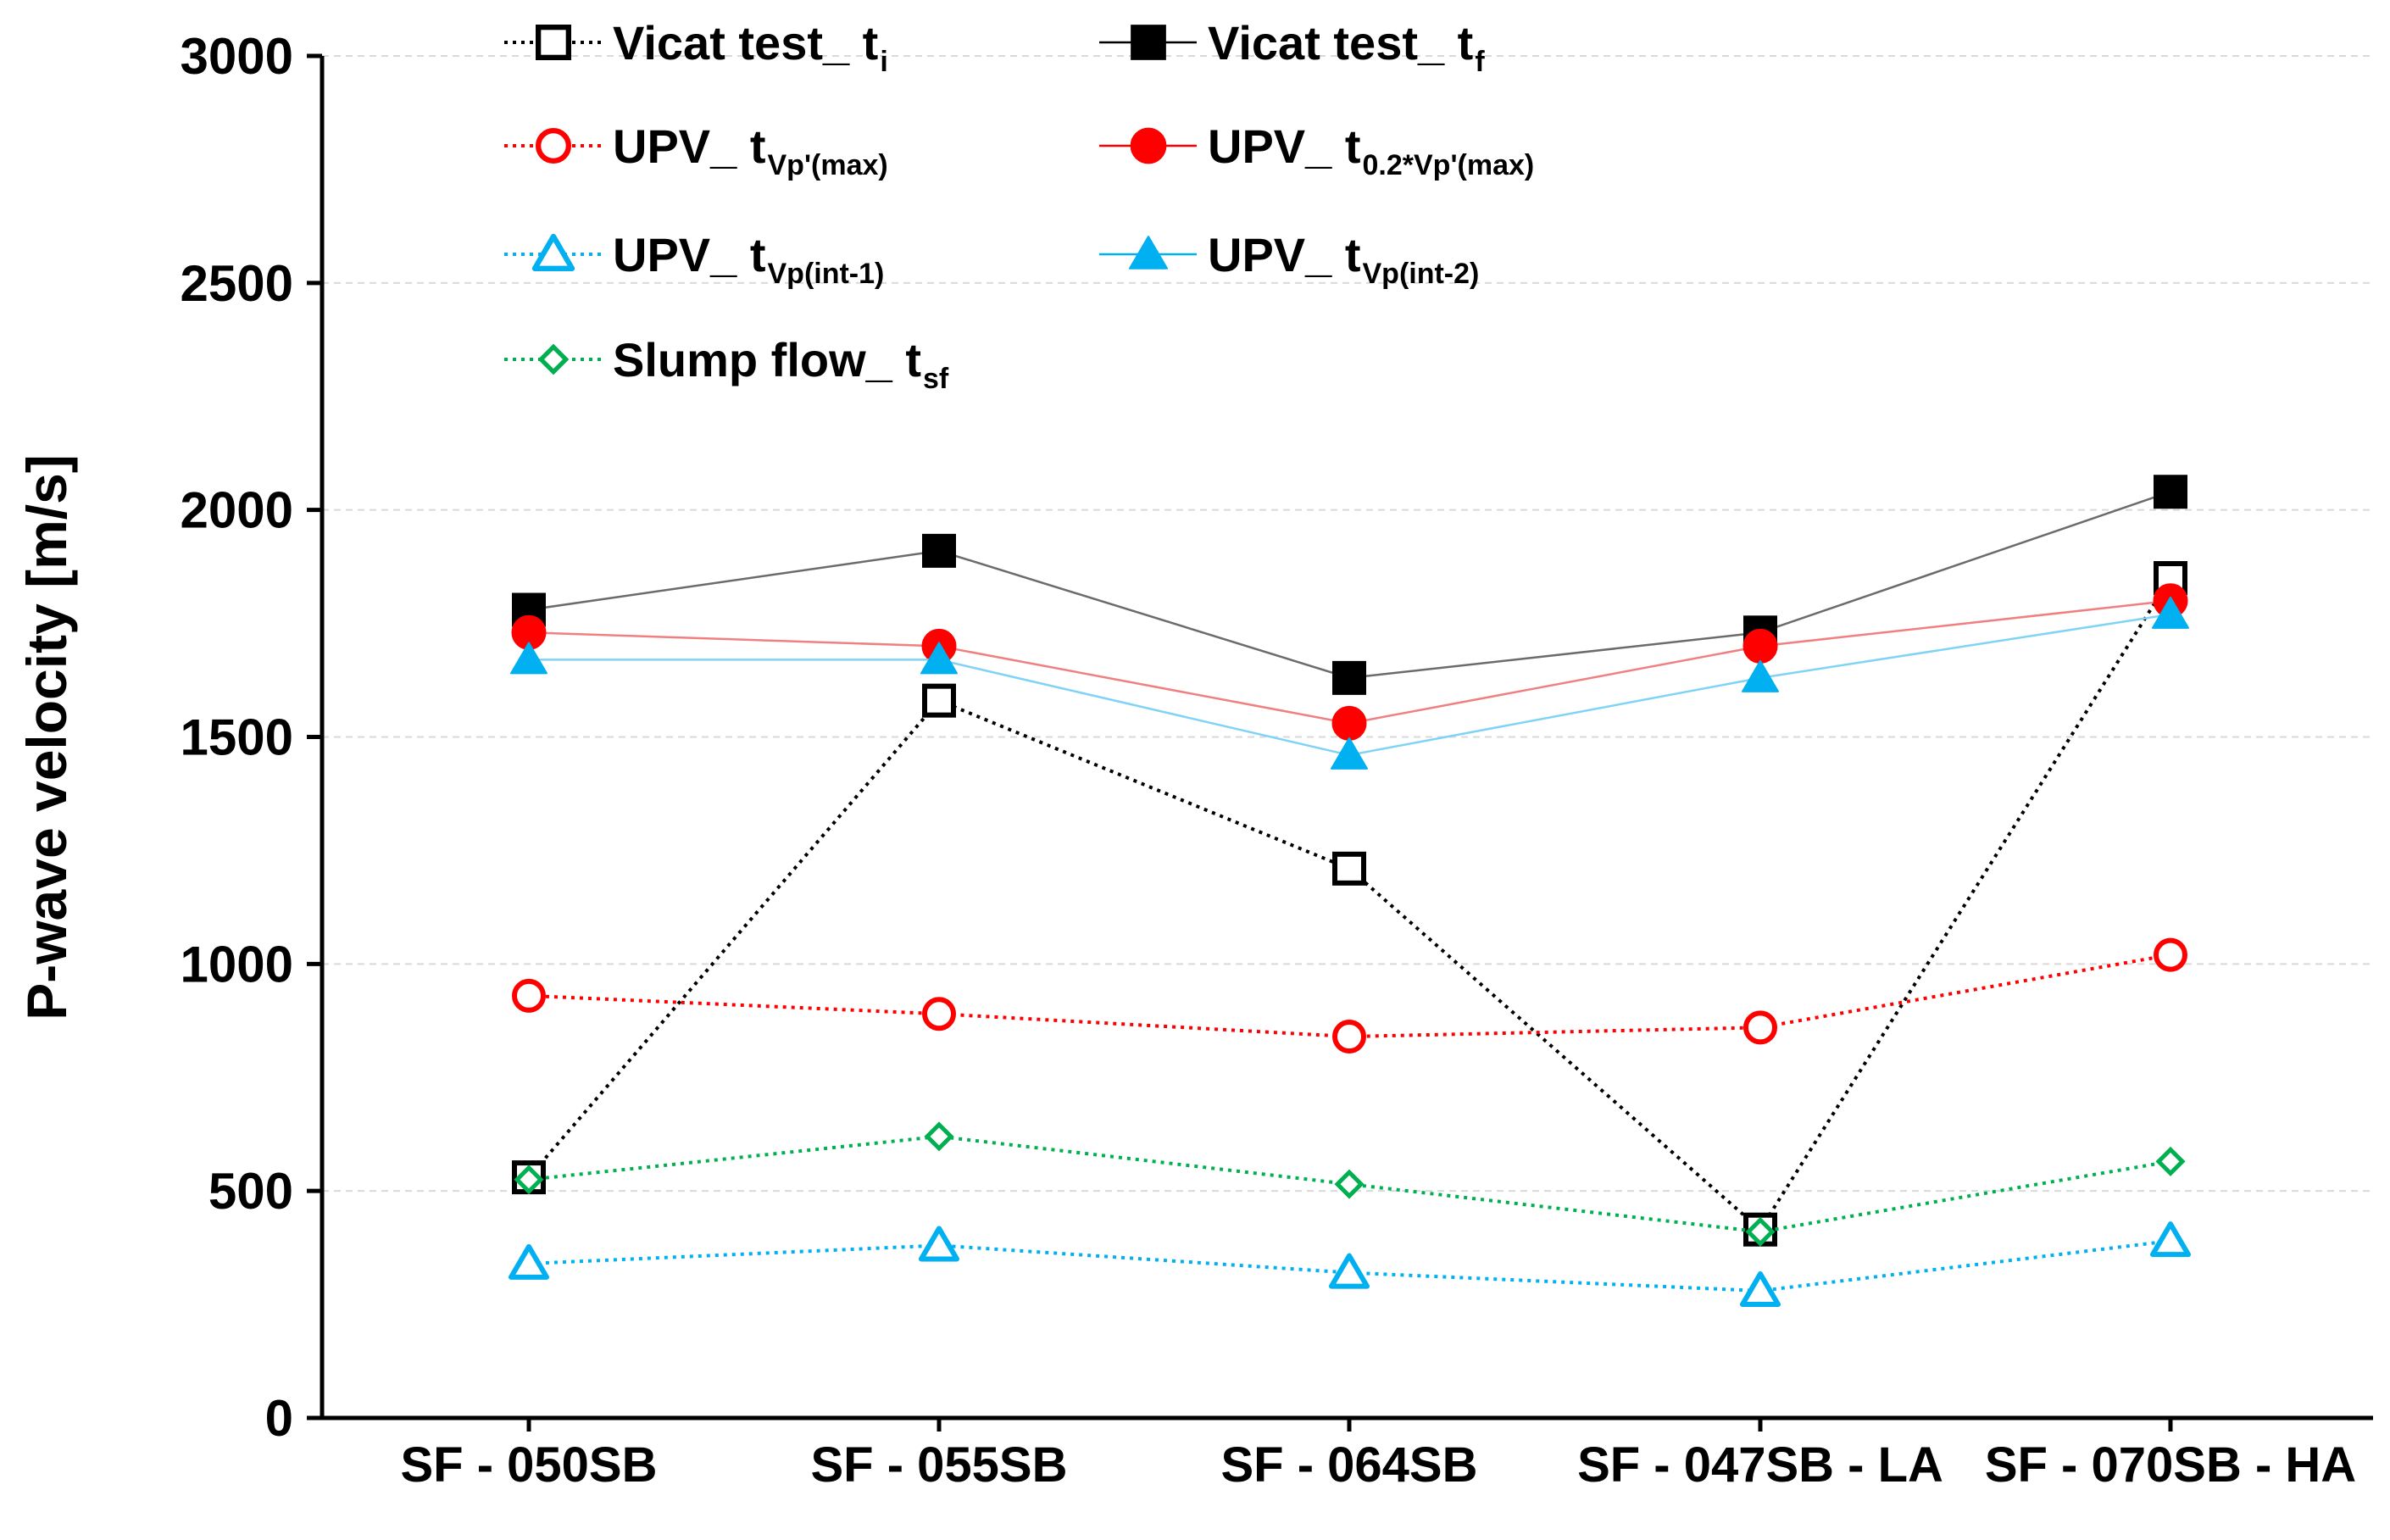 Image resolution: width=2390 pixels, height=1540 pixels. I want to click on legend-label-subscript: Vp'(max), so click(828, 165).